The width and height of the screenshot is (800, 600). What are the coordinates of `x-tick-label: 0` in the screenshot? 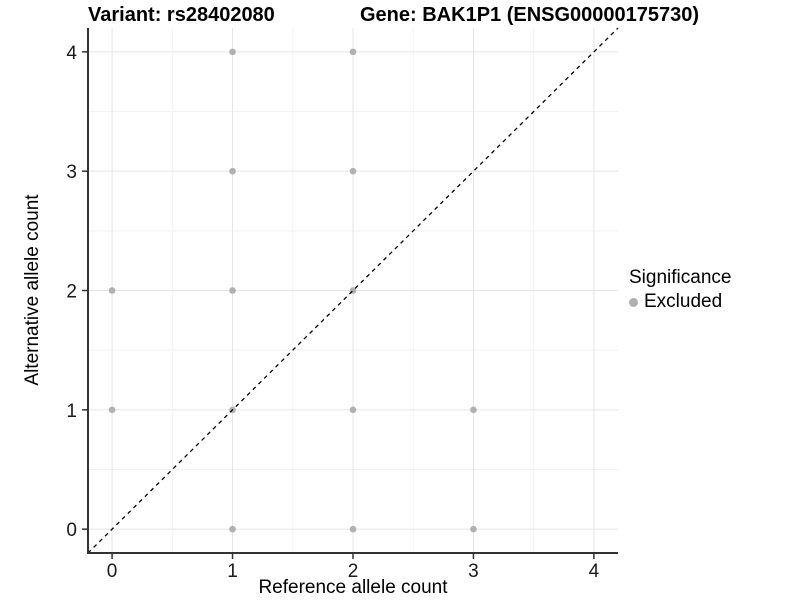 It's located at (112, 571).